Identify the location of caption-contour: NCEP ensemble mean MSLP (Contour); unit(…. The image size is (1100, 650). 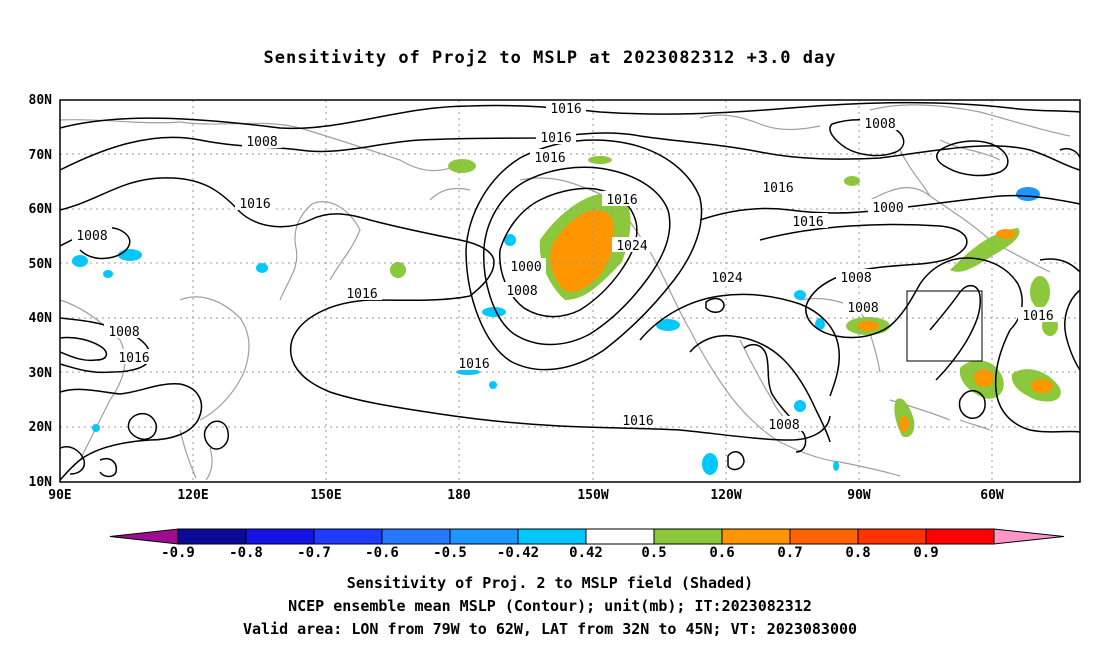
(550, 606).